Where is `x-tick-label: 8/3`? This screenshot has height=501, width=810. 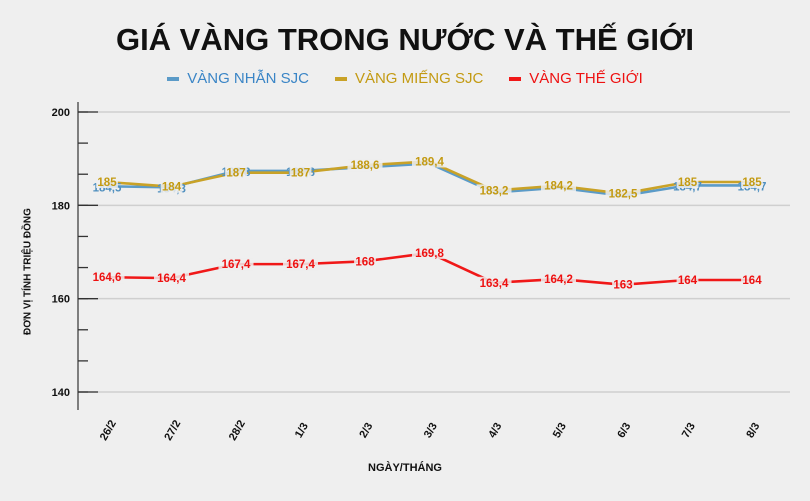
x-tick-label: 8/3 is located at coordinates (753, 430).